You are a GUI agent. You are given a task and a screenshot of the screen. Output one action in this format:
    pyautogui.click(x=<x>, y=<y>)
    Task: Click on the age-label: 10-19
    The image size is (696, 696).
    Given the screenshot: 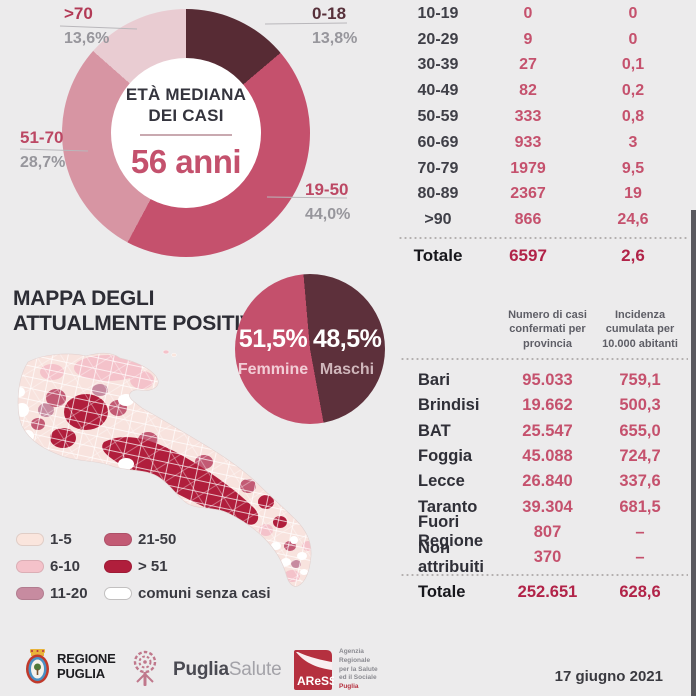 What is the action you would take?
    pyautogui.click(x=438, y=13)
    